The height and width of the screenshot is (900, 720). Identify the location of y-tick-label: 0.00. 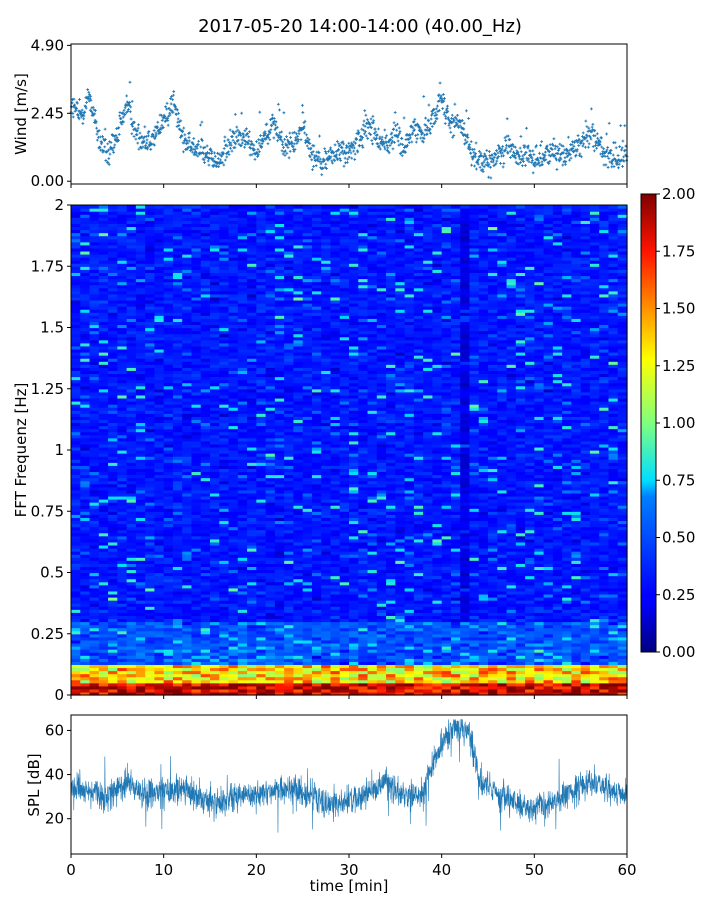
(47, 181).